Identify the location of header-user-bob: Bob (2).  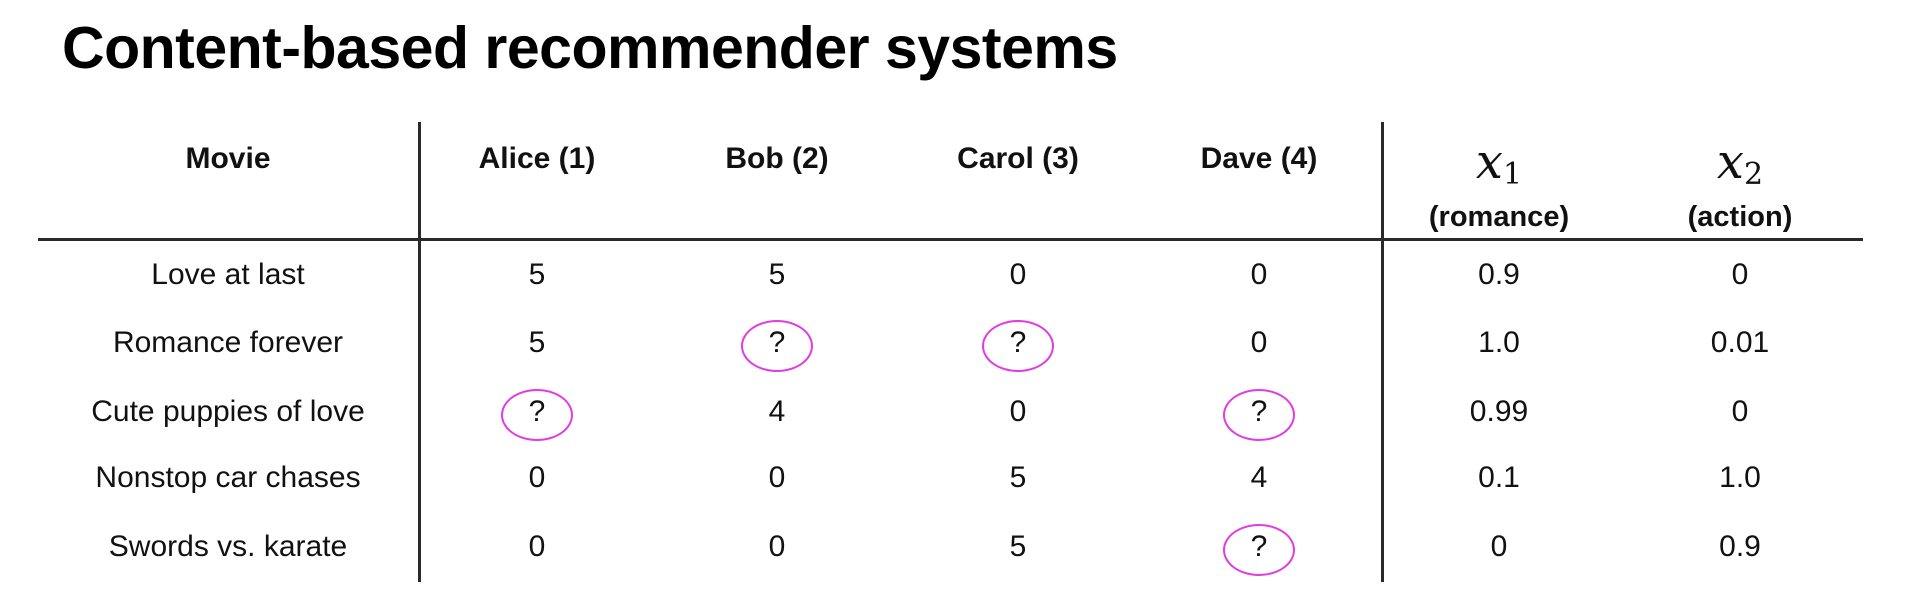
(777, 158).